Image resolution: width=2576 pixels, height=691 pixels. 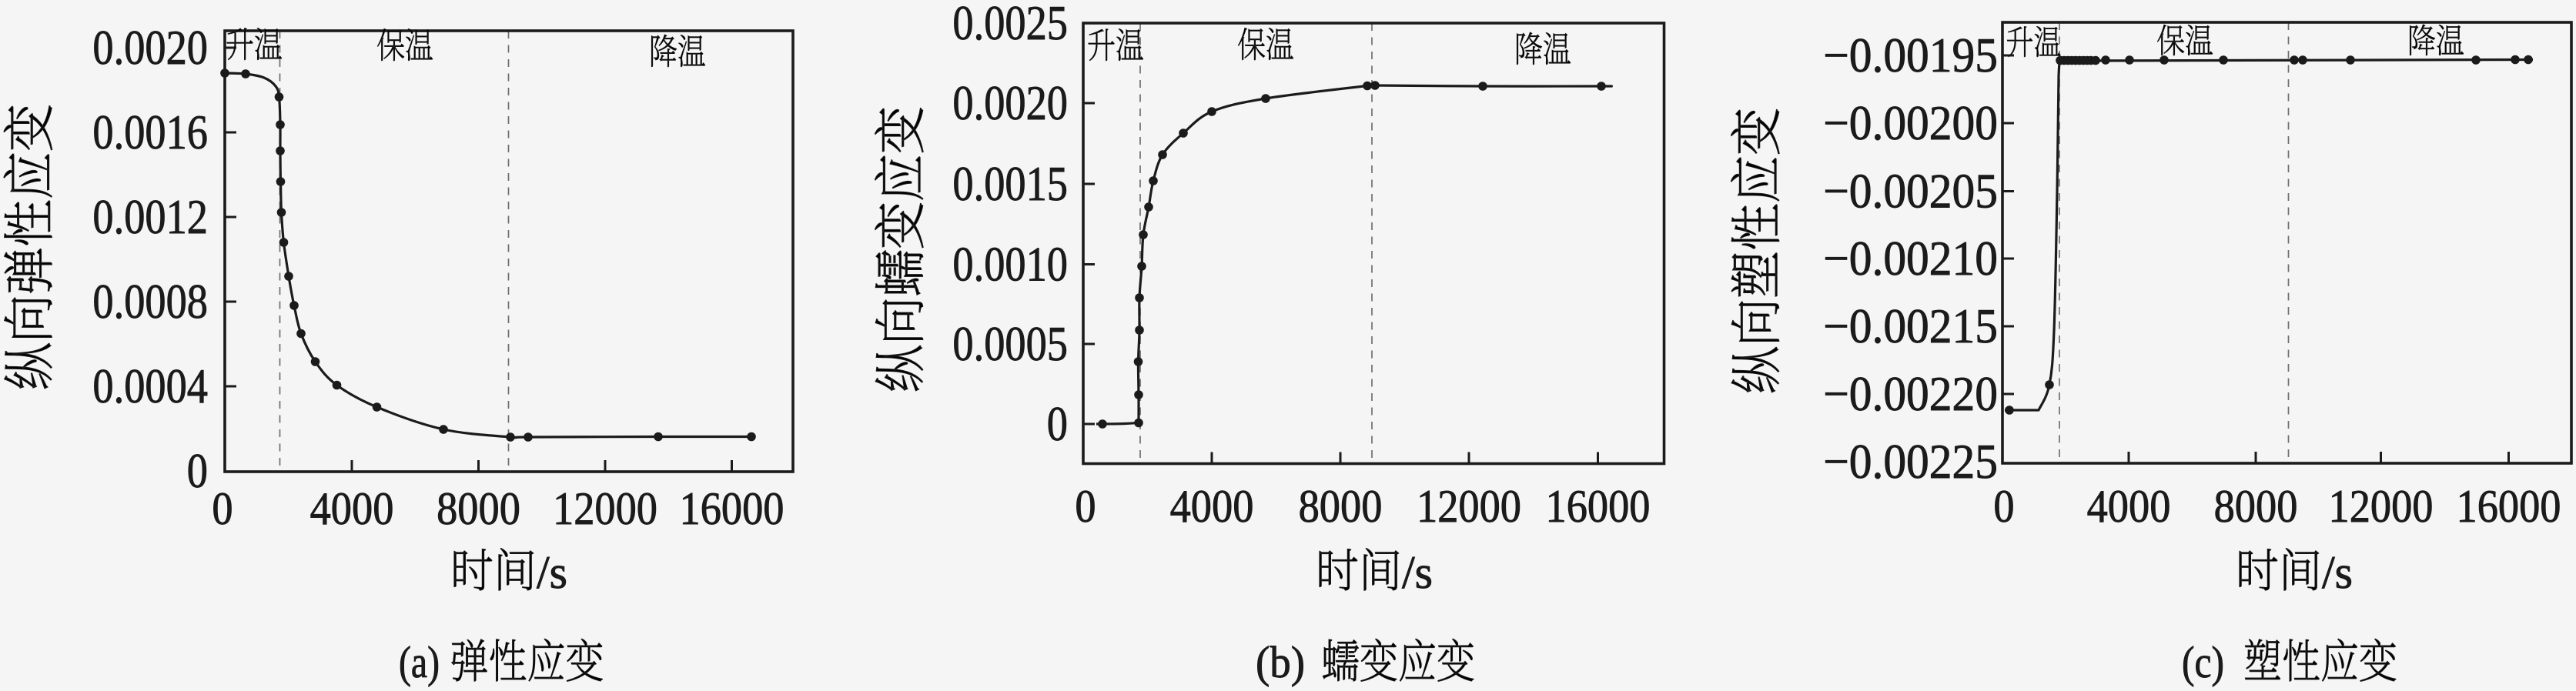 What do you see at coordinates (1910, 393) in the screenshot?
I see `svg-text: −0.00220` at bounding box center [1910, 393].